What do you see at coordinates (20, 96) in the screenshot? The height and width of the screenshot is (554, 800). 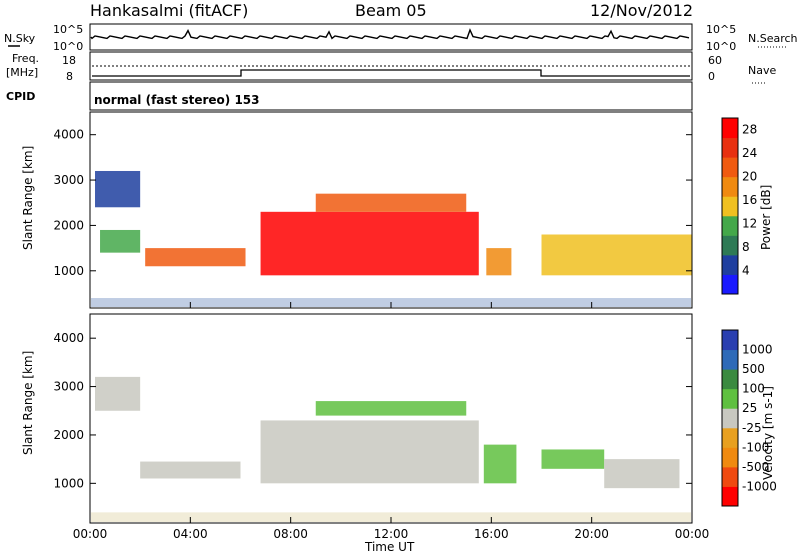 I see `cpid-label: CPID` at bounding box center [20, 96].